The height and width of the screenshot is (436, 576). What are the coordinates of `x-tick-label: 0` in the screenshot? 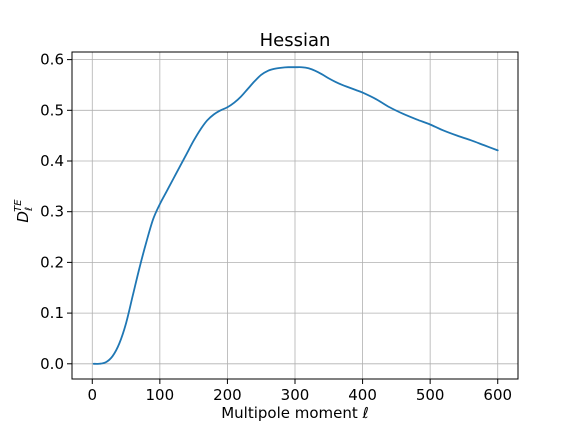 It's located at (92, 395).